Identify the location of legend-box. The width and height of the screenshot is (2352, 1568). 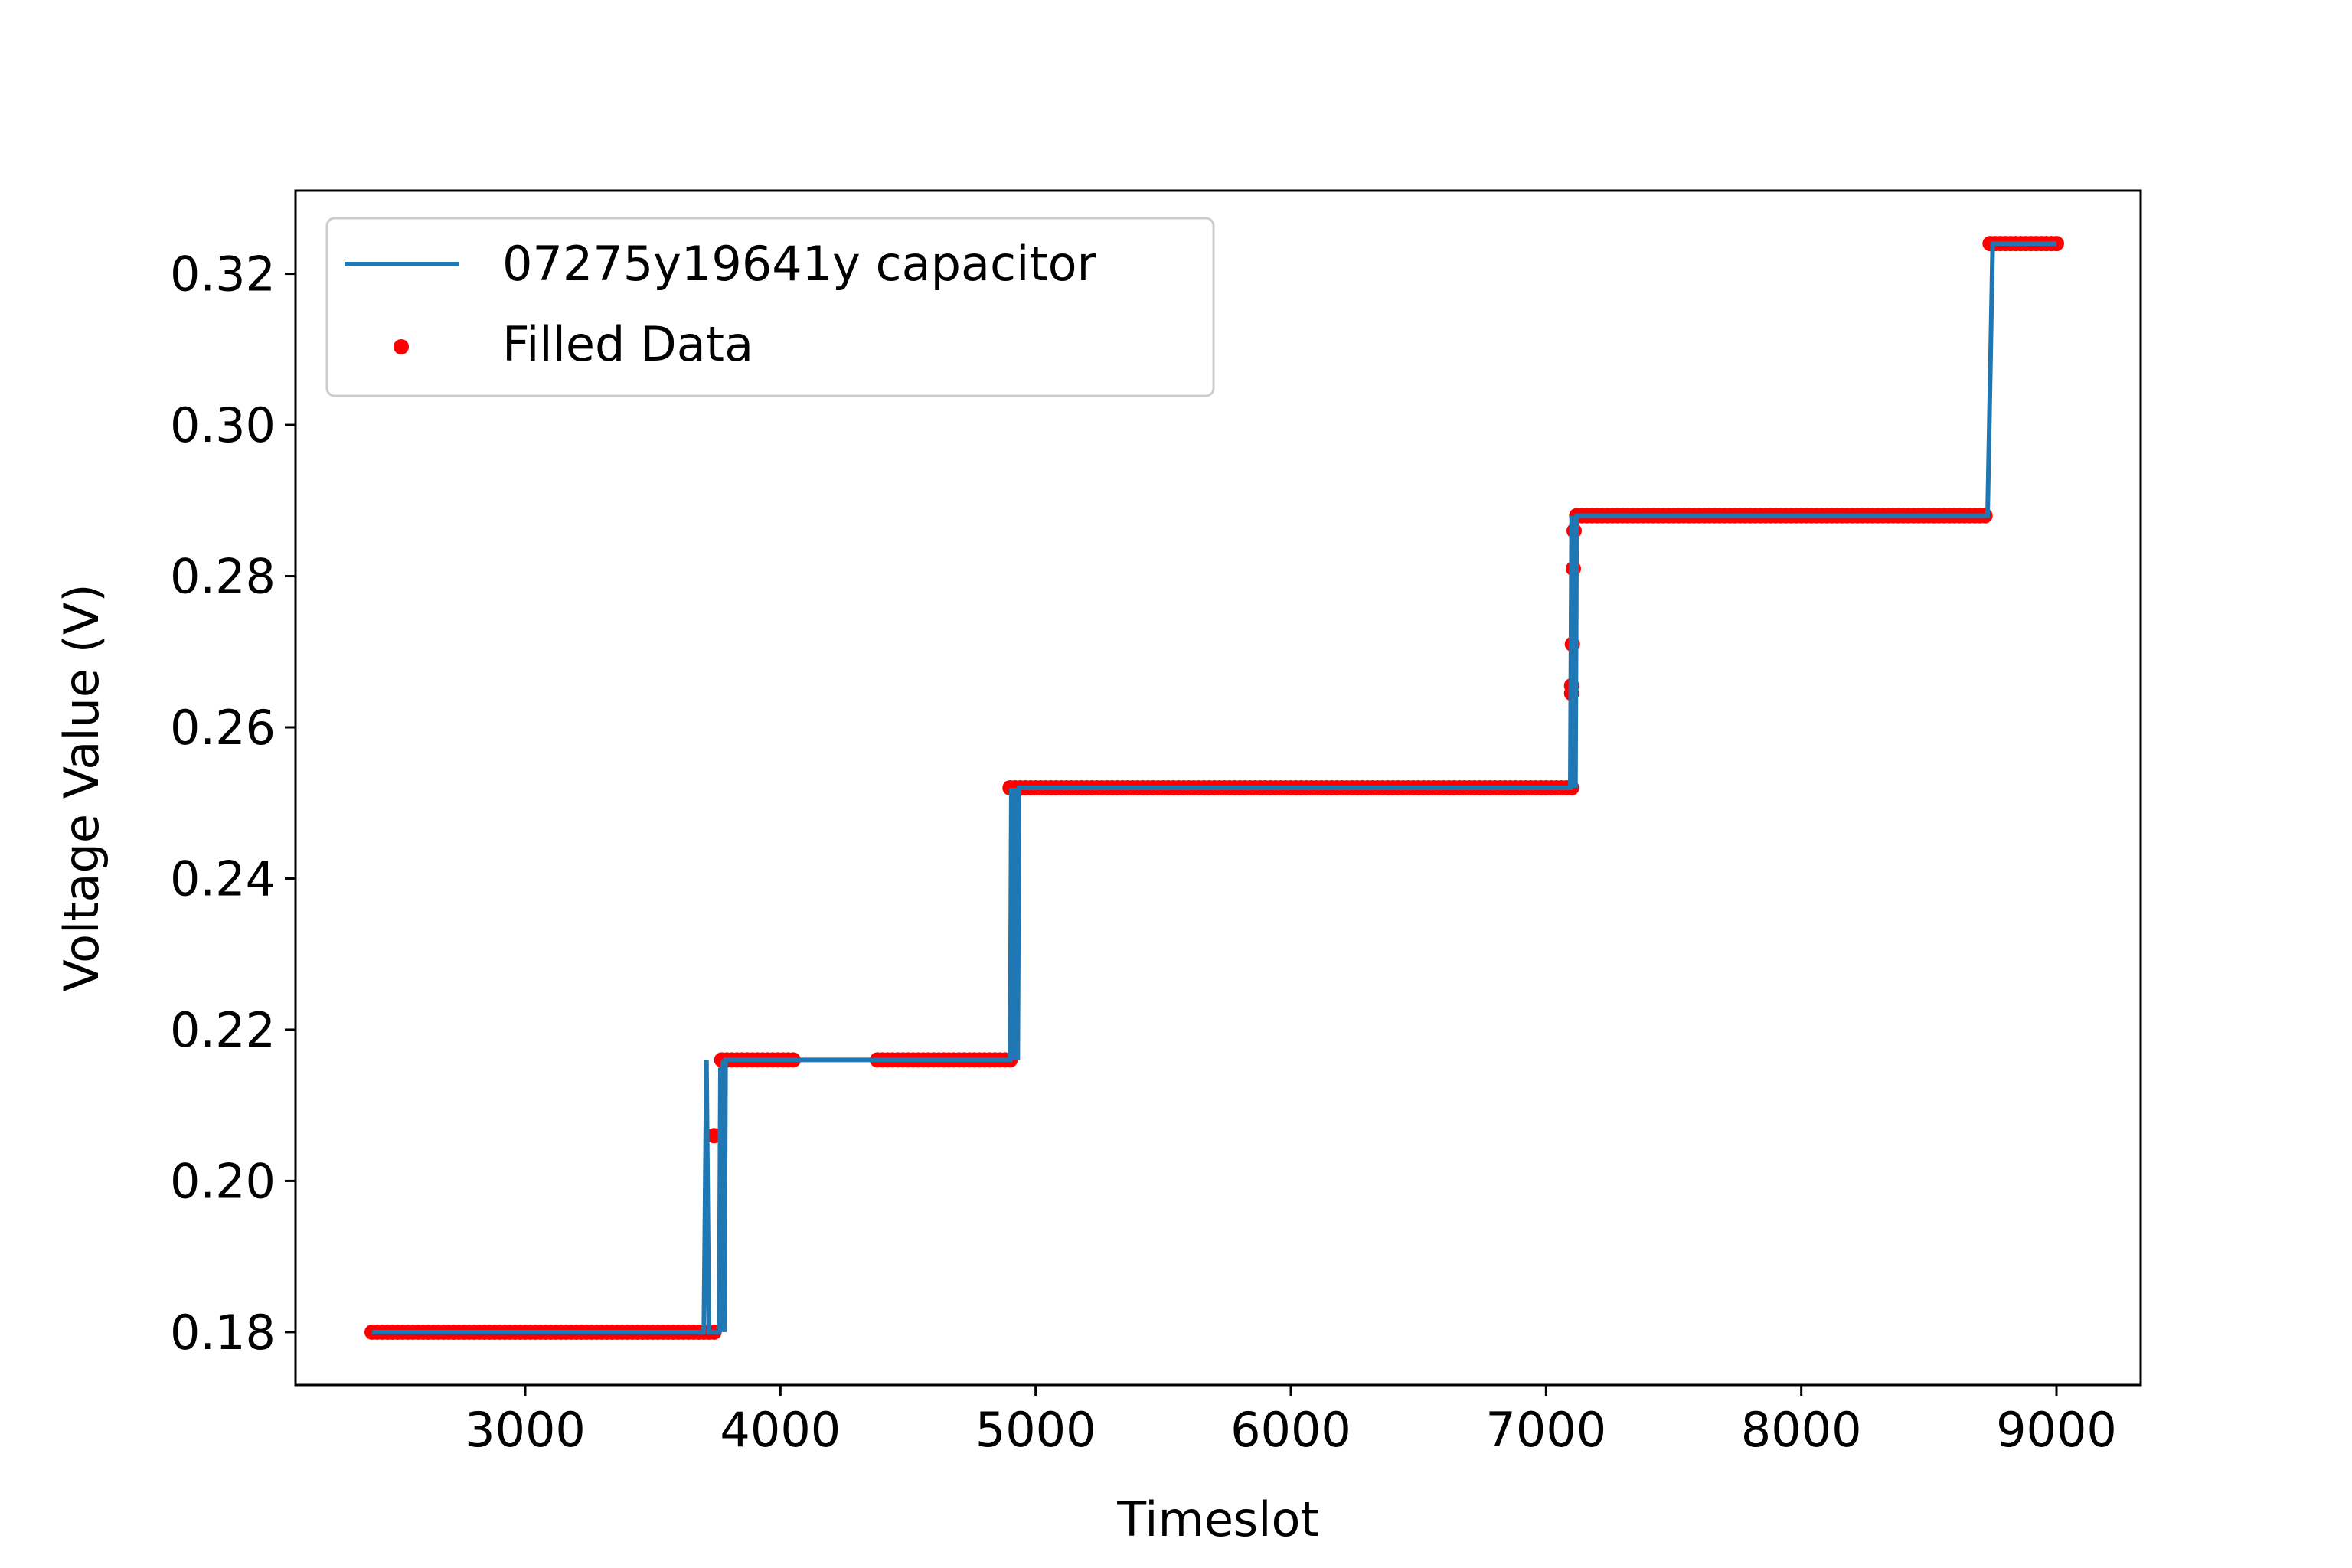
(770, 307).